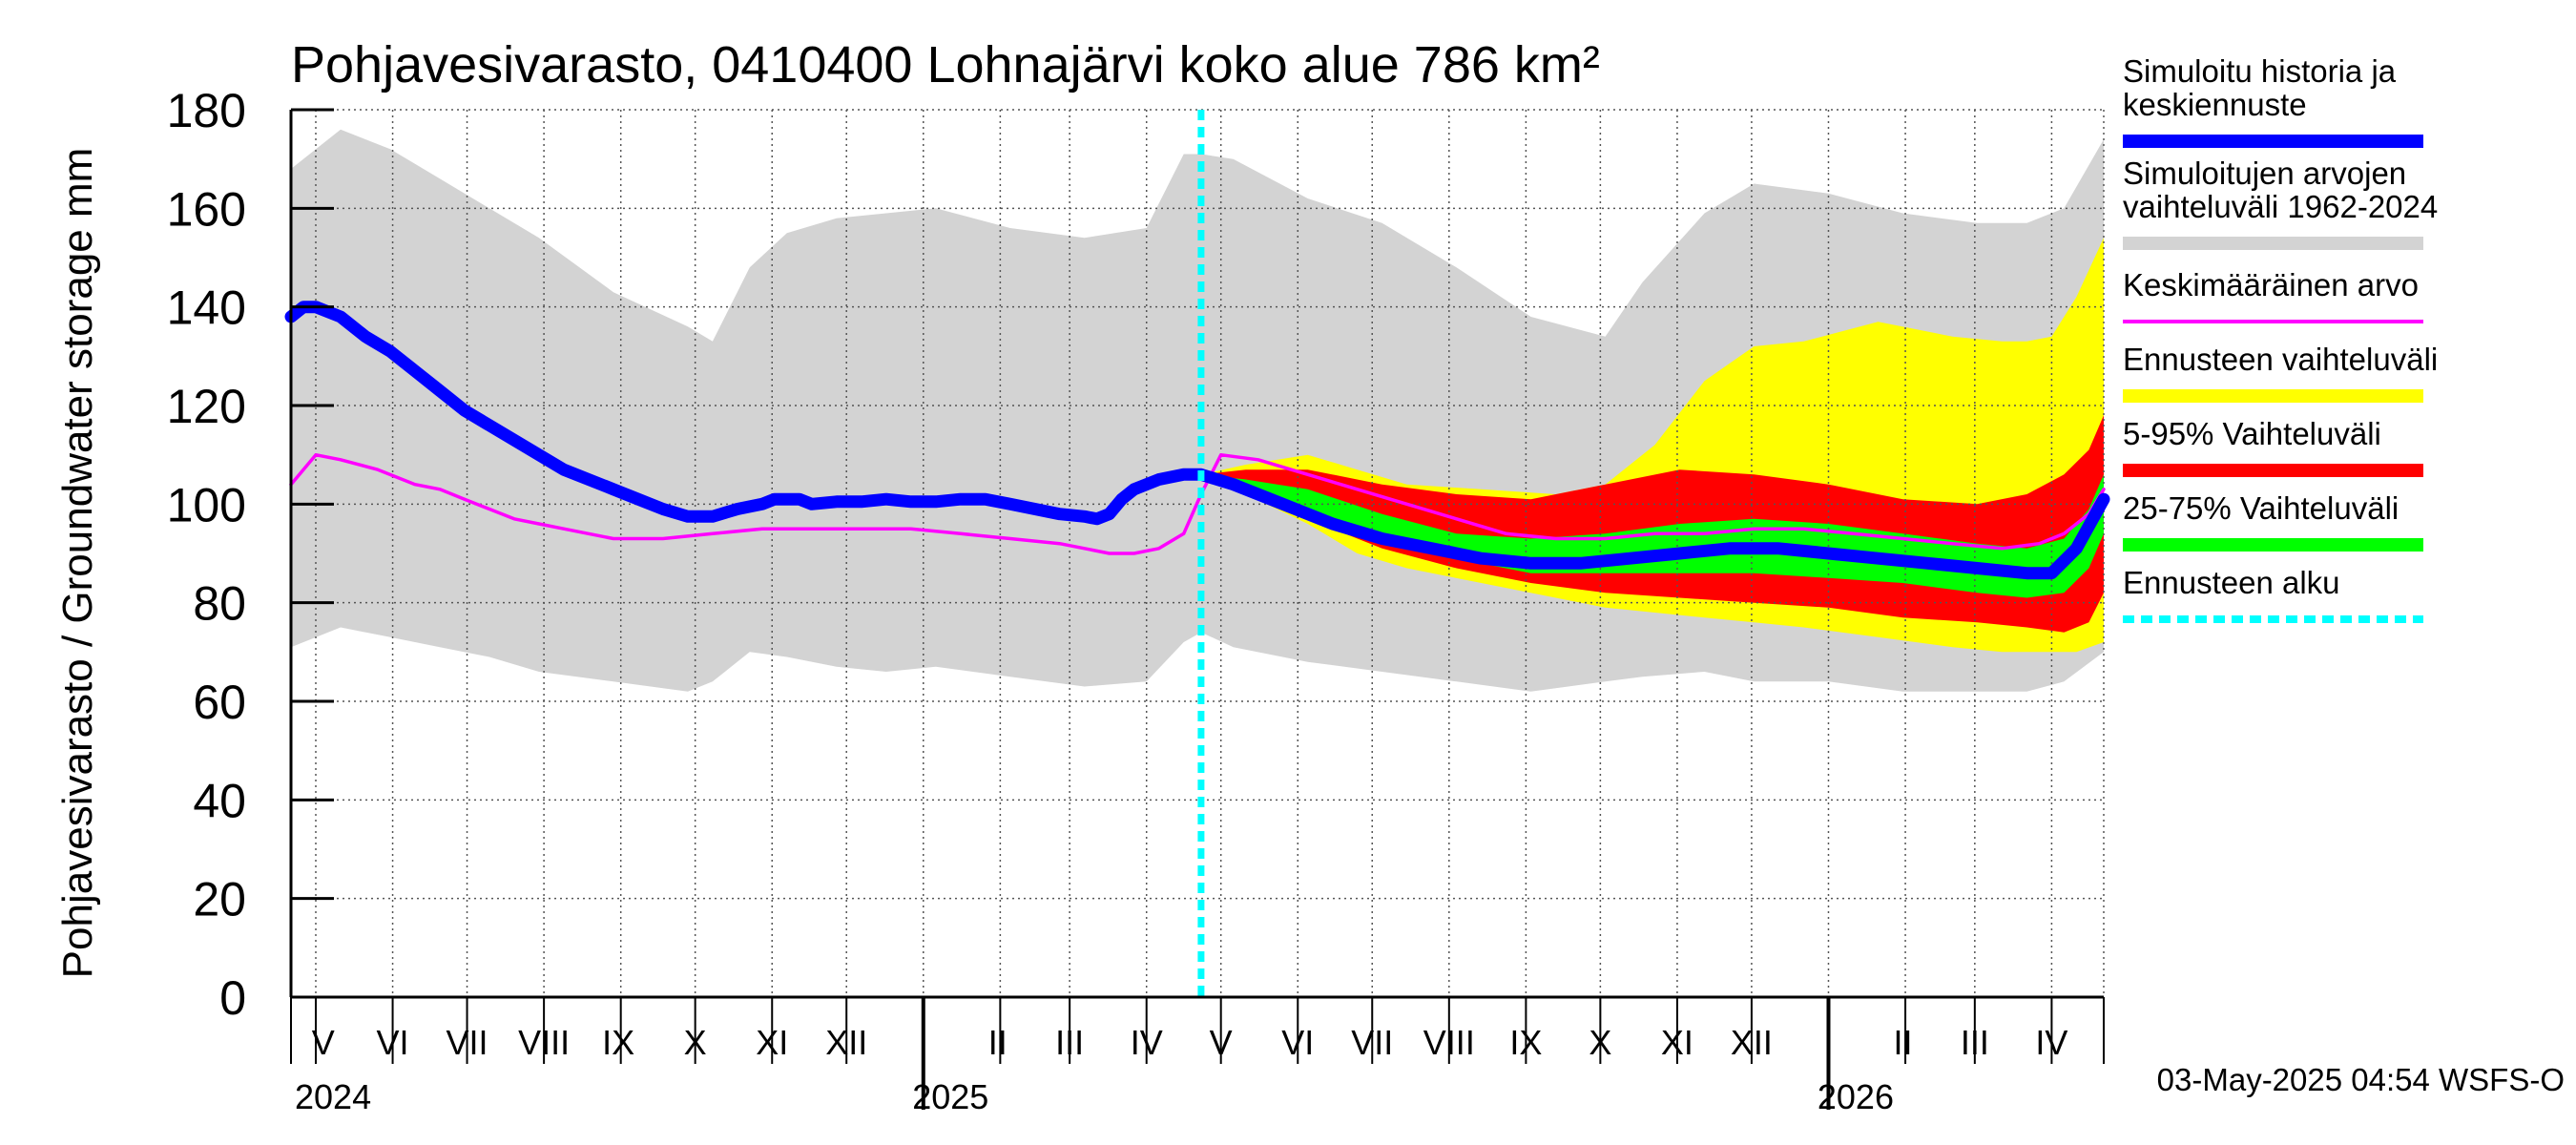  Describe the element at coordinates (2231, 583) in the screenshot. I see `legend-label: Ennusteen alku` at that location.